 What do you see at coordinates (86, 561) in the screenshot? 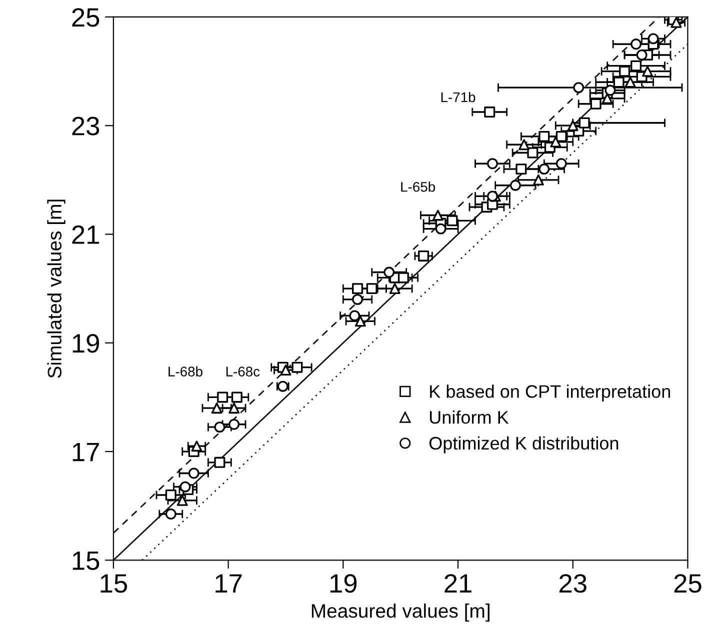
I see `y-tick-label: 15` at bounding box center [86, 561].